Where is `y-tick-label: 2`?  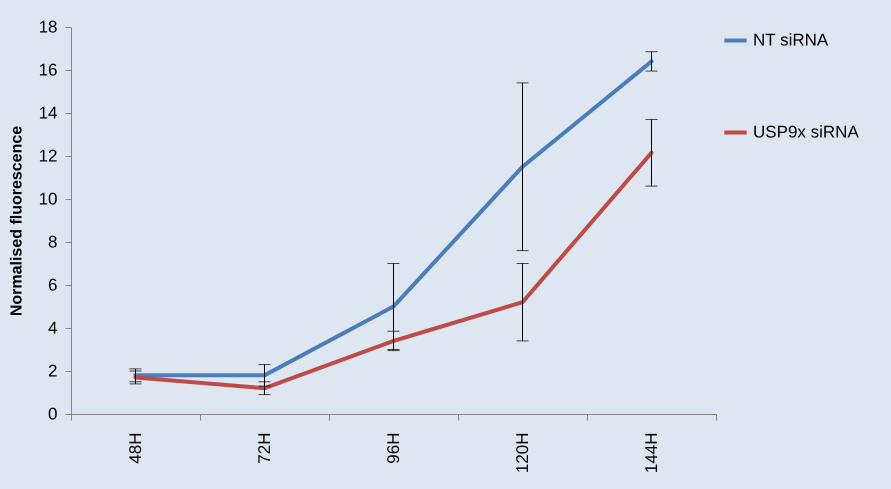 y-tick-label: 2 is located at coordinates (53, 371).